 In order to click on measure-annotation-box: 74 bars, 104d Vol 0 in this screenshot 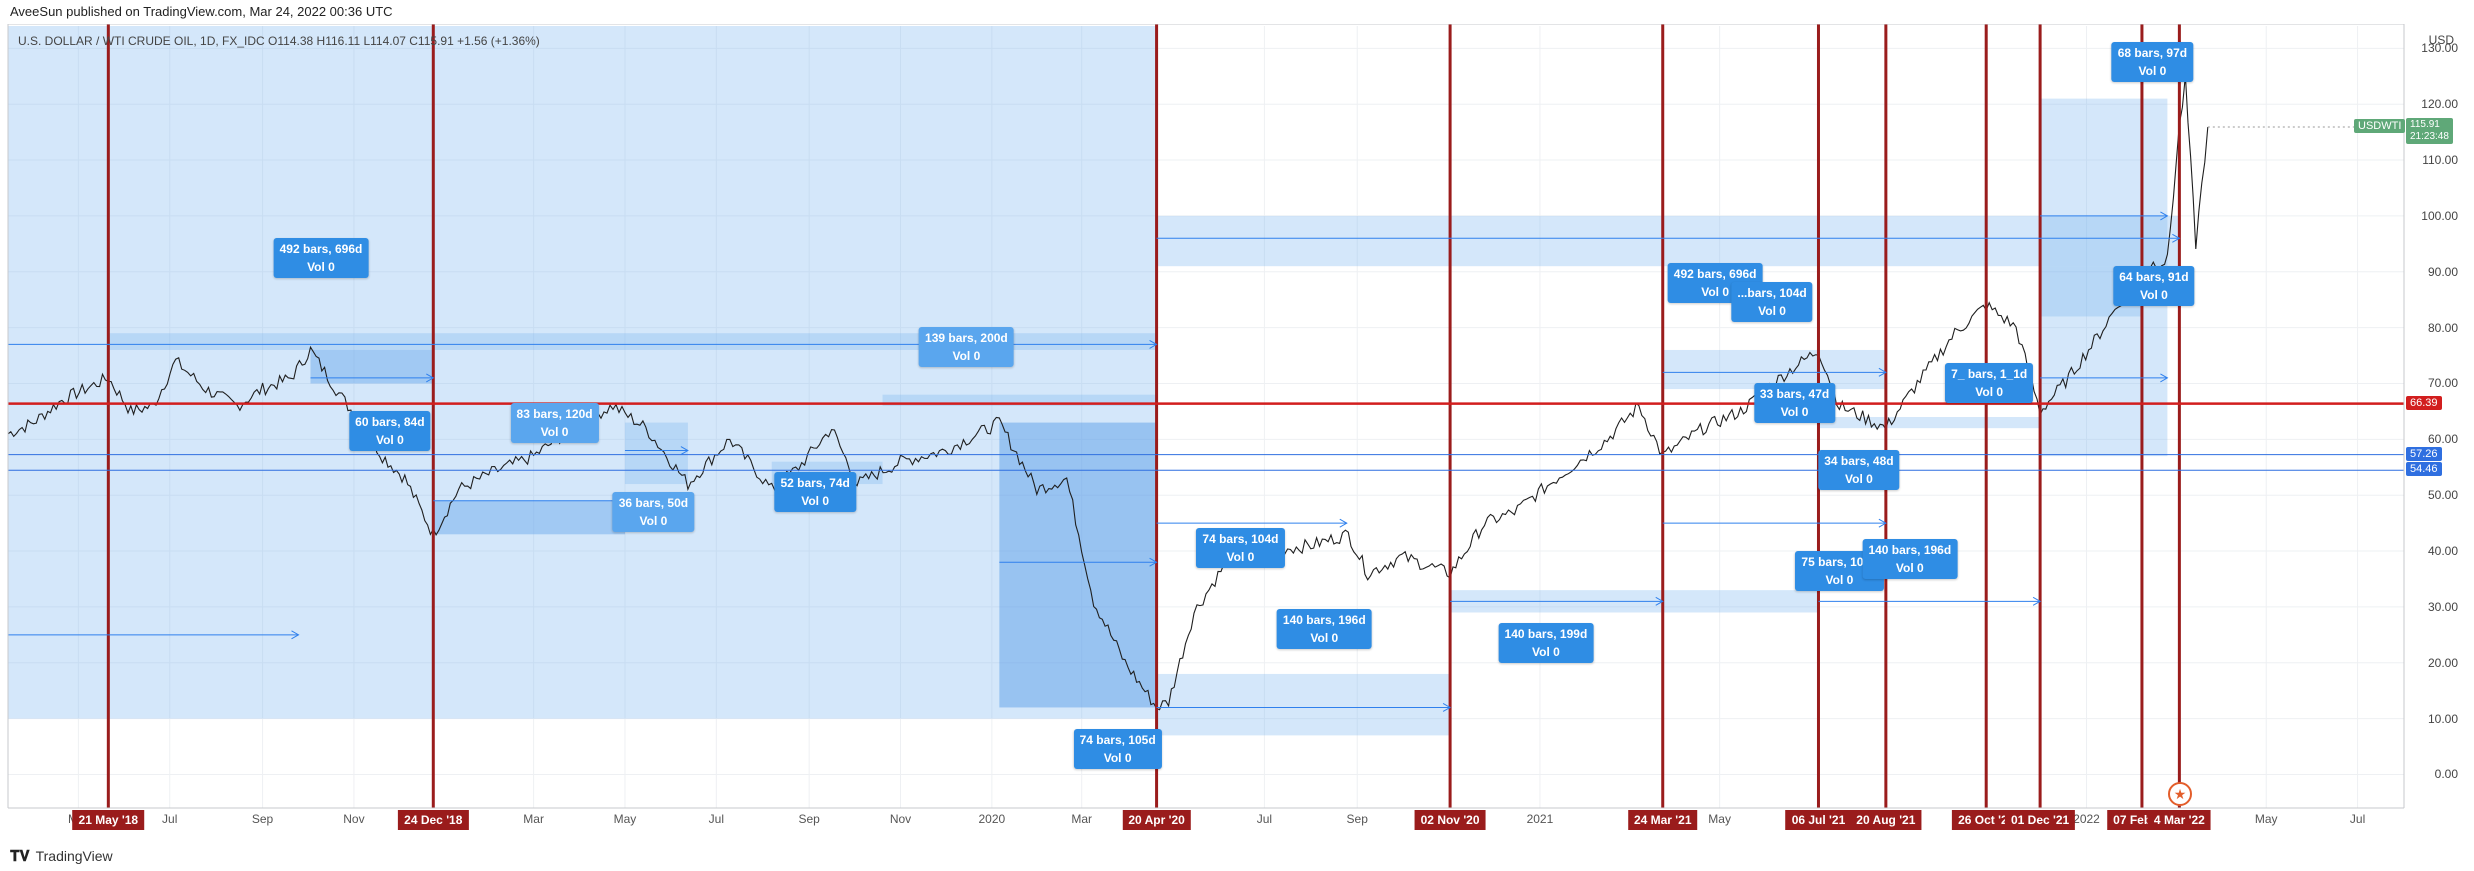, I will do `click(1240, 548)`.